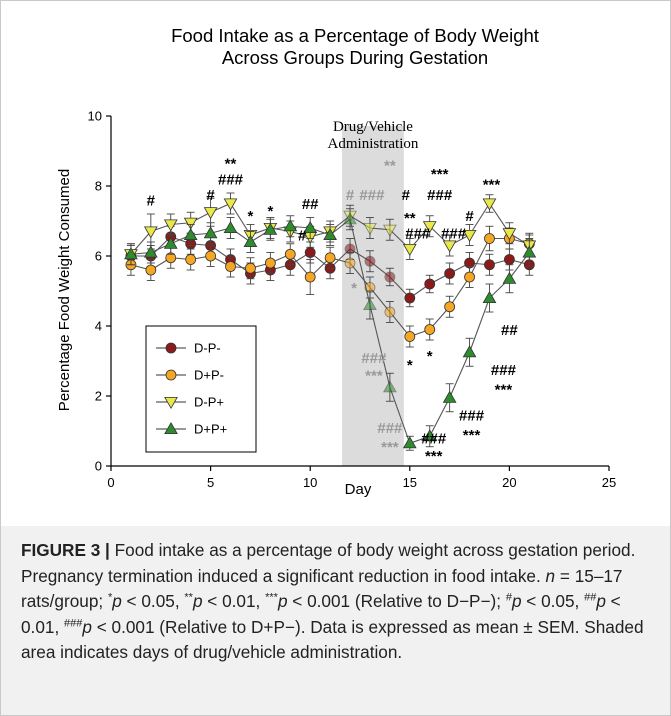  I want to click on y-axis-label: Percentage Food Weight Consumed, so click(64, 290).